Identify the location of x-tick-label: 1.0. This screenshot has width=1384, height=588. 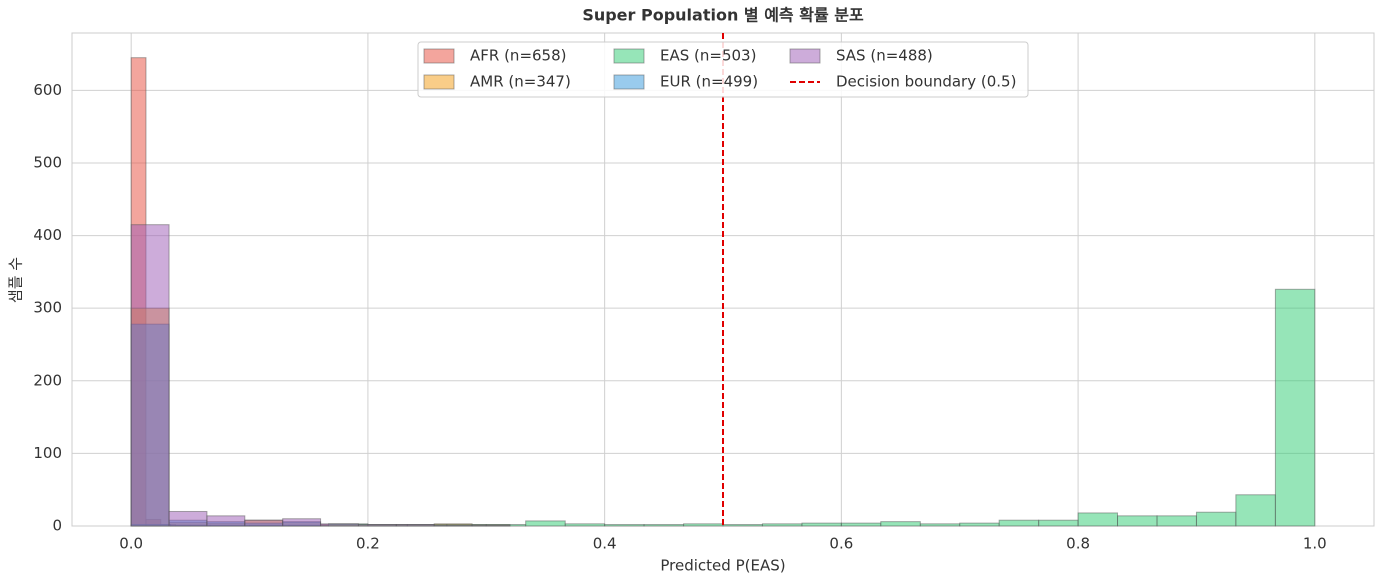
(1315, 544).